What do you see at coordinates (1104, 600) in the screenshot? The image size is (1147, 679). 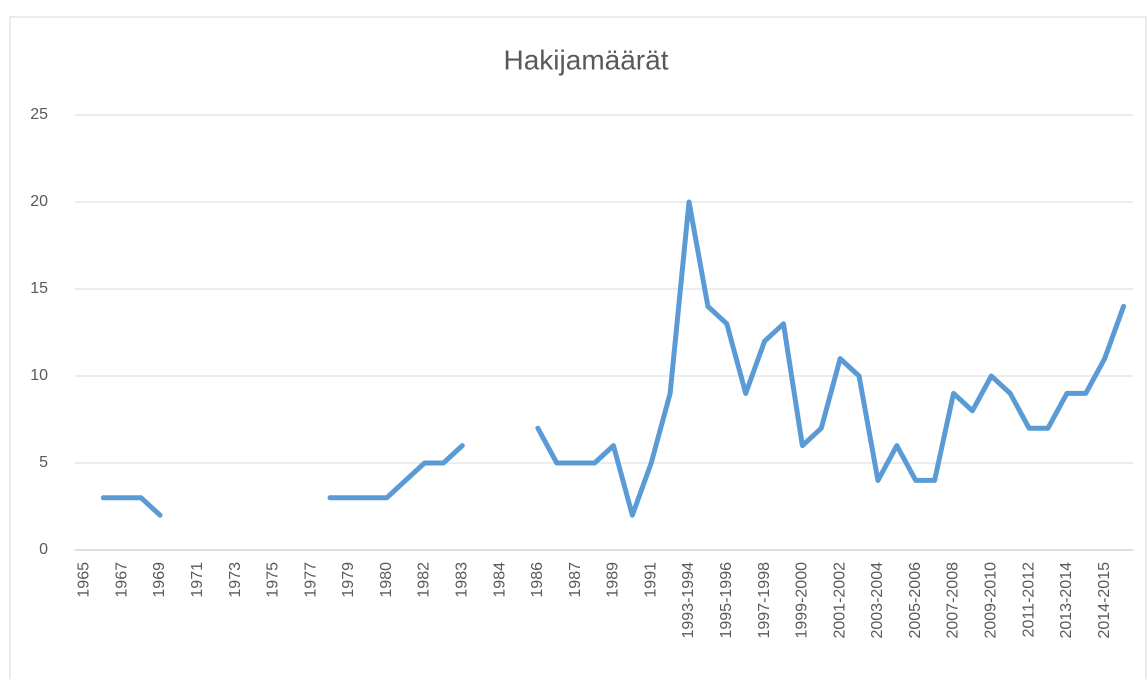 I see `x-tick-label: 2014-2015` at bounding box center [1104, 600].